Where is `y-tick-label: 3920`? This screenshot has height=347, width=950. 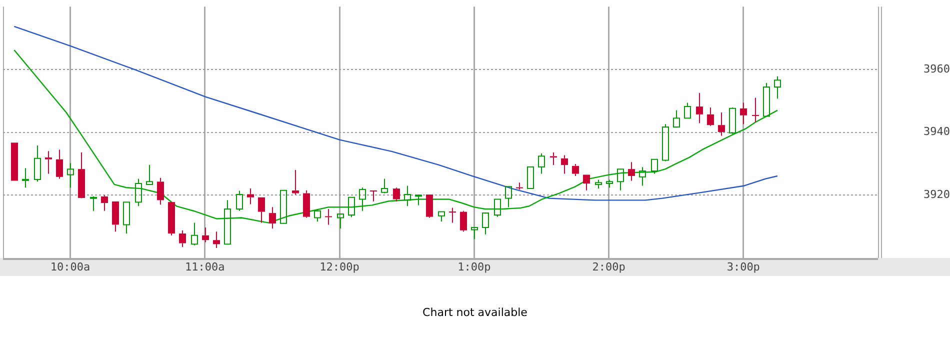
y-tick-label: 3920 is located at coordinates (937, 195).